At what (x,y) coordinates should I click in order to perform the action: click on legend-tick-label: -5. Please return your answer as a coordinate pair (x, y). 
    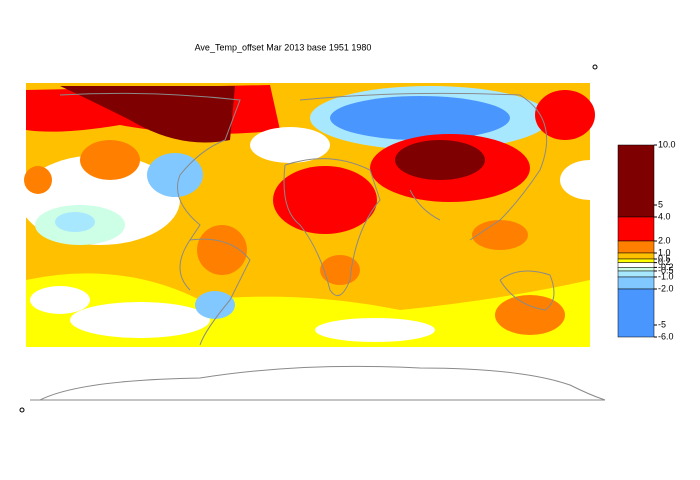
    Looking at the image, I should click on (662, 324).